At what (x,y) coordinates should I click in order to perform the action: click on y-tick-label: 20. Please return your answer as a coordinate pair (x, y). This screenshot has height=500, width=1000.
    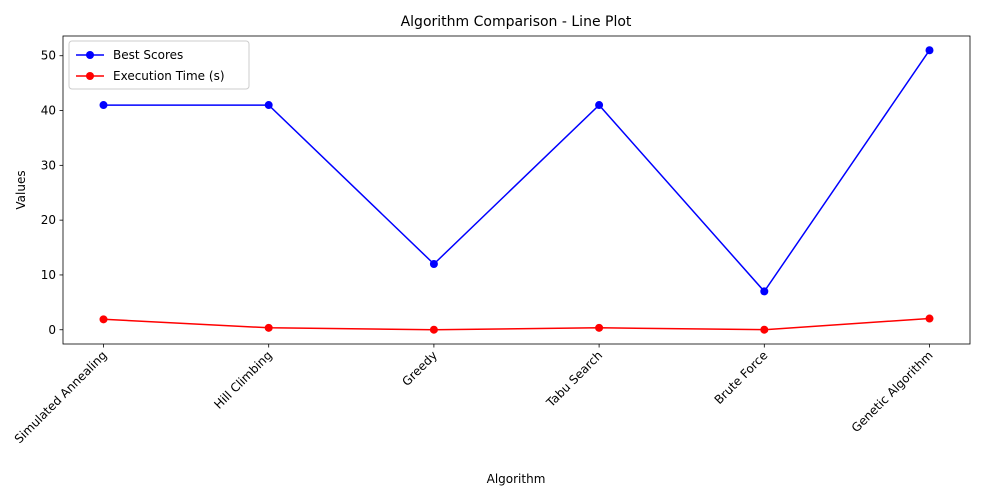
    Looking at the image, I should click on (48, 220).